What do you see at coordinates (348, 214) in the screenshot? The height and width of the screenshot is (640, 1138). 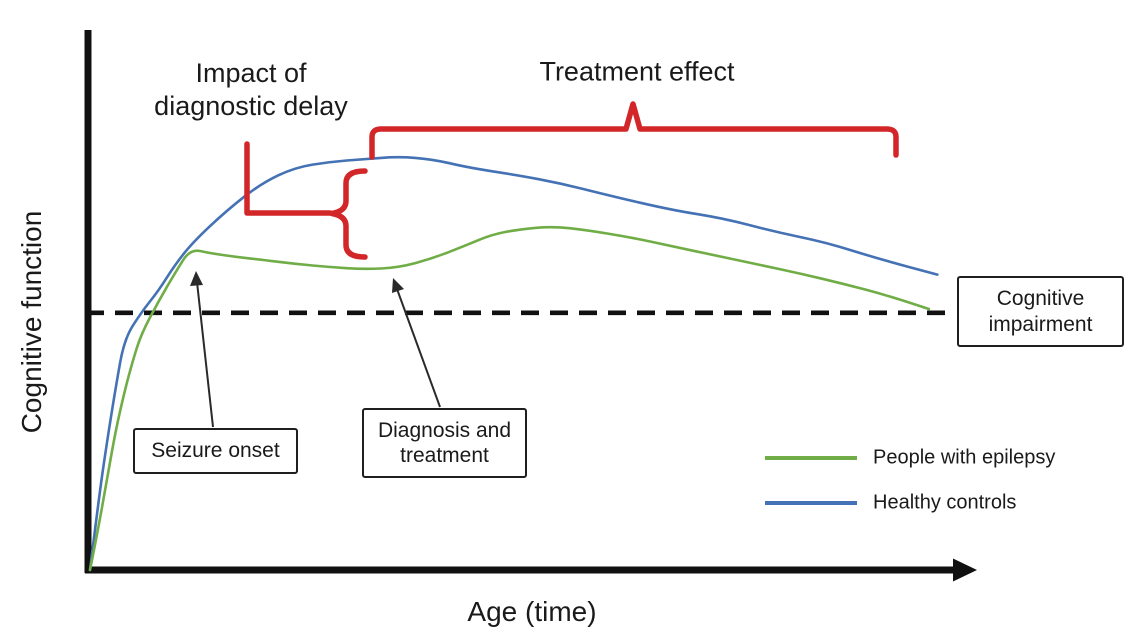 I see `diagnostic-delay-brace-icon` at bounding box center [348, 214].